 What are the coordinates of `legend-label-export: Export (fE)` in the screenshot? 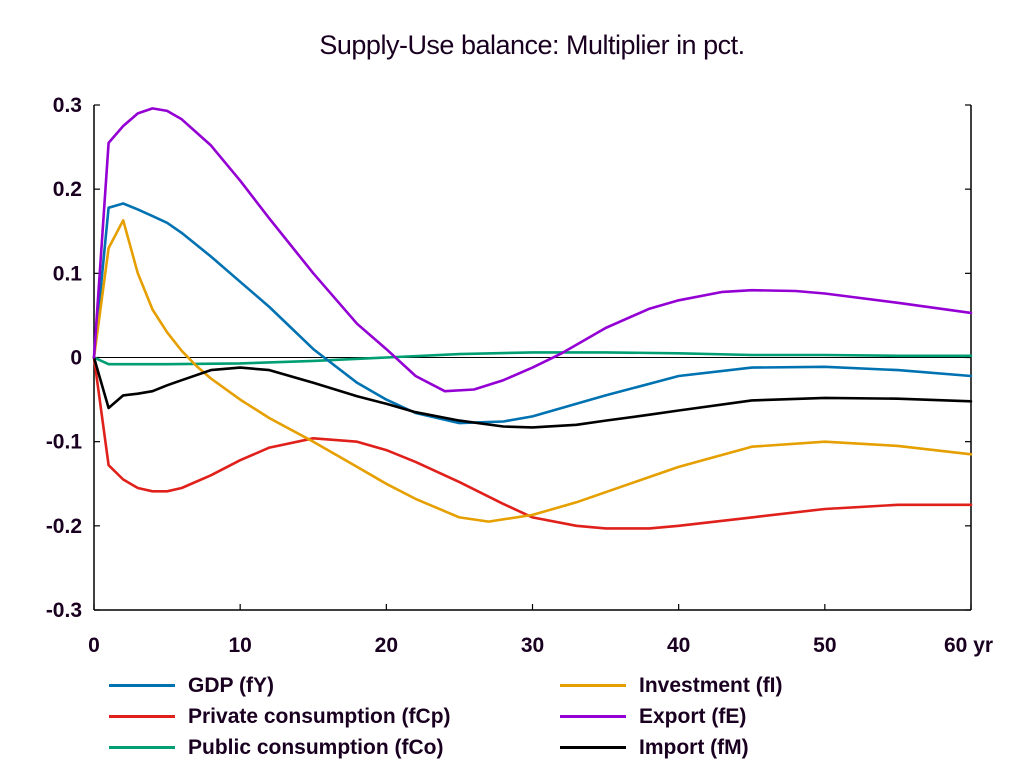 It's located at (693, 716).